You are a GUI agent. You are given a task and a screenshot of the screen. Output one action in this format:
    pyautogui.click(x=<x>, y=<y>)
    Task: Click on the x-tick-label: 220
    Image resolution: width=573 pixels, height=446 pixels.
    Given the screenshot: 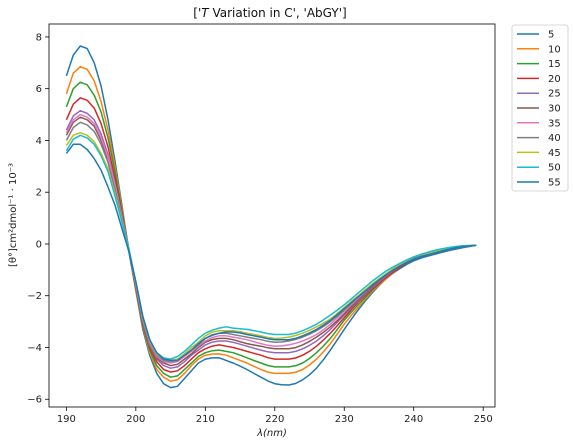 What is the action you would take?
    pyautogui.click(x=274, y=419)
    